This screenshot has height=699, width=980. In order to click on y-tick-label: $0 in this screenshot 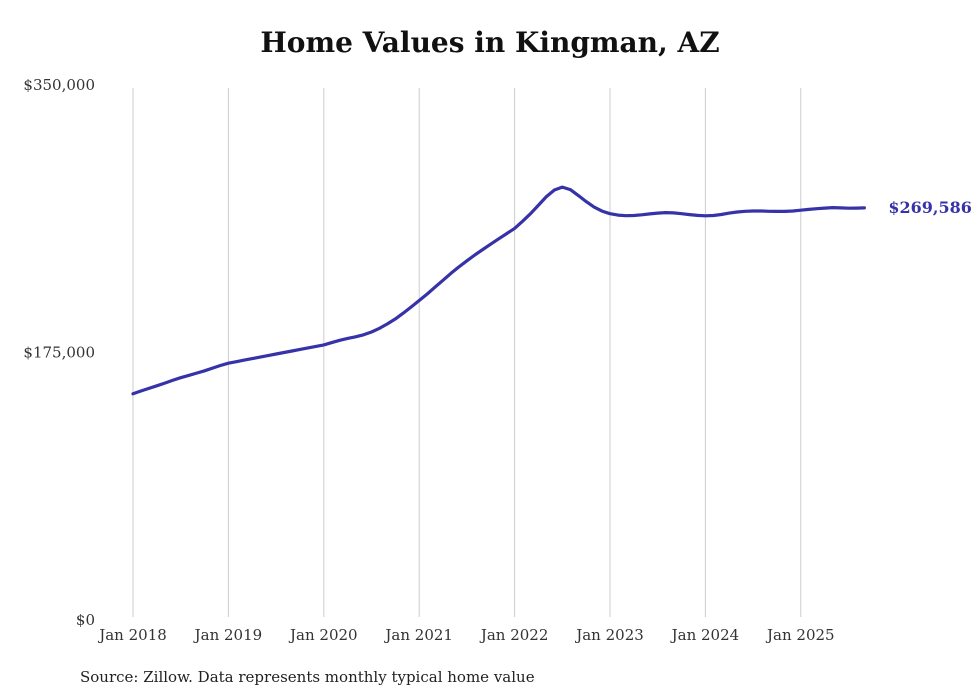, I will do `click(85, 620)`.